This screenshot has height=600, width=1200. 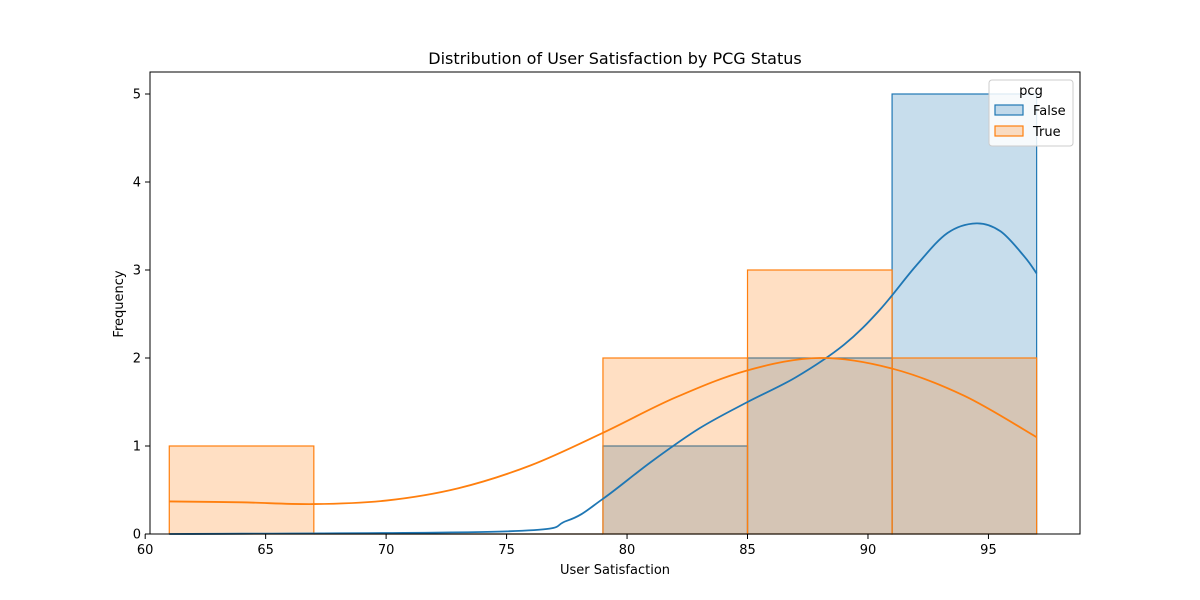 What do you see at coordinates (145, 550) in the screenshot?
I see `x-tick-label-60: 60` at bounding box center [145, 550].